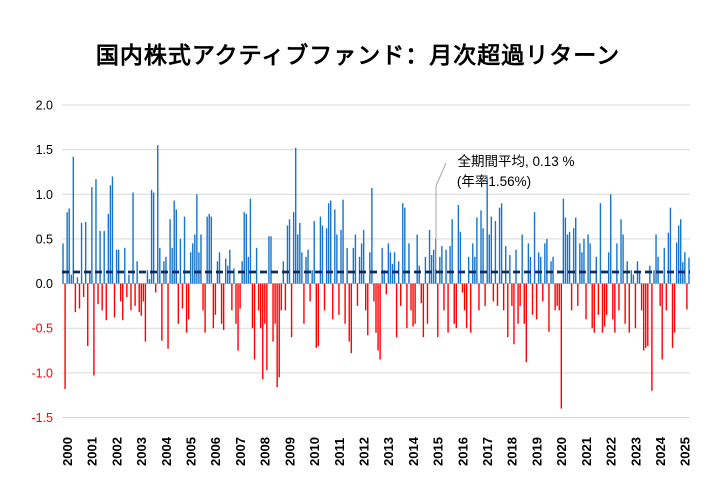 Image resolution: width=716 pixels, height=500 pixels. What do you see at coordinates (441, 215) in the screenshot?
I see `annotation-leader-line` at bounding box center [441, 215].